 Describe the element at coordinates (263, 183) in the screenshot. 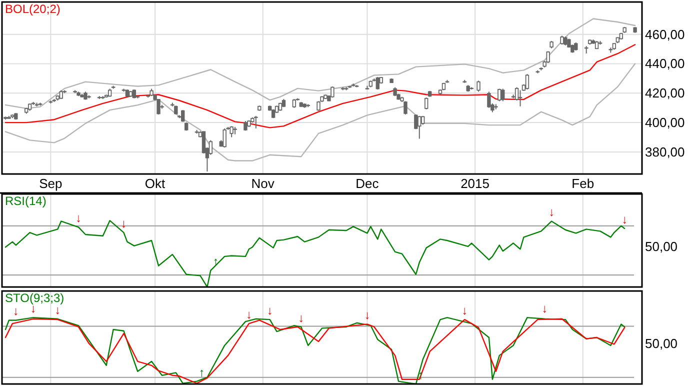

I see `x-tick-label: Nov` at that location.